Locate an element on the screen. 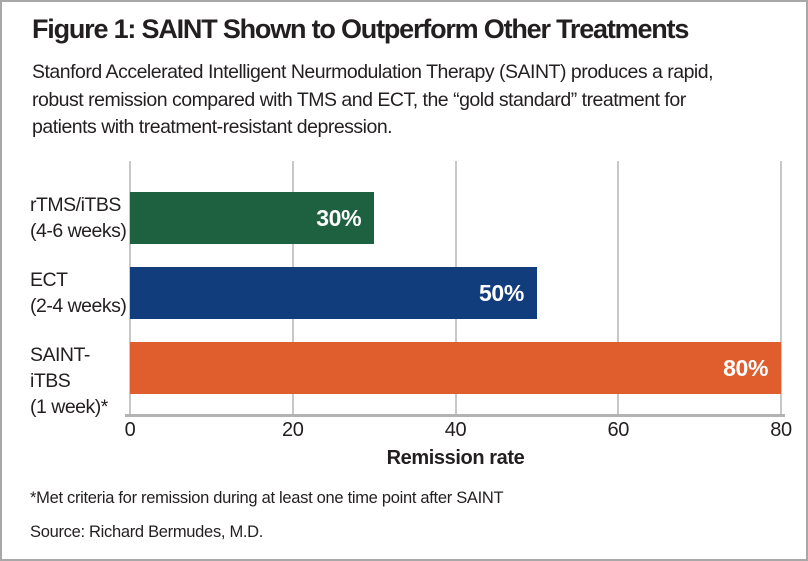  category-label-line: (4-6 weeks) is located at coordinates (78, 231).